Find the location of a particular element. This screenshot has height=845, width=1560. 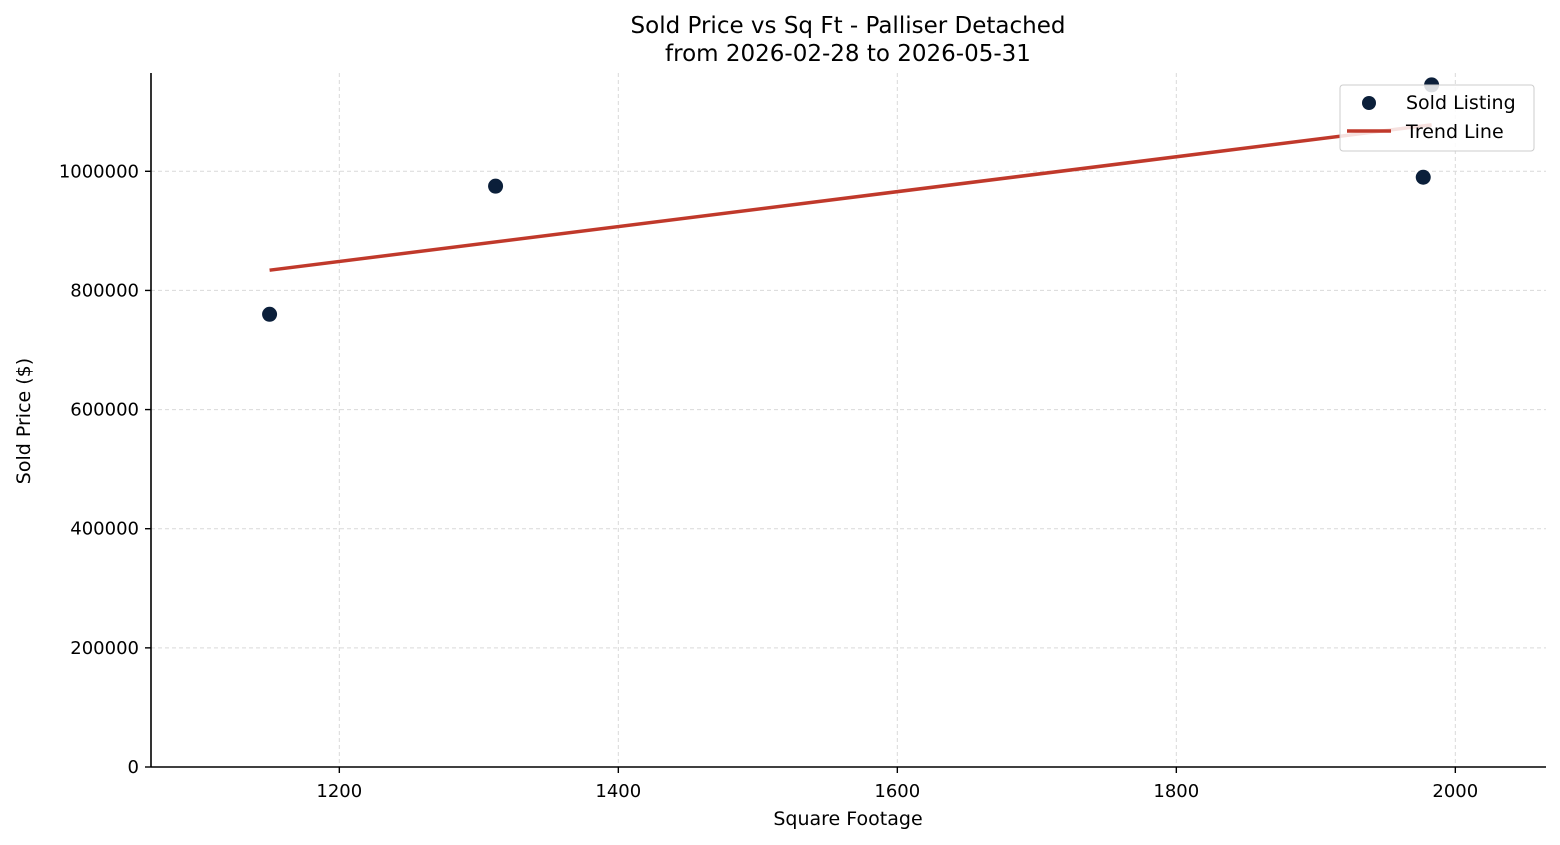

legend-box is located at coordinates (1437, 118).